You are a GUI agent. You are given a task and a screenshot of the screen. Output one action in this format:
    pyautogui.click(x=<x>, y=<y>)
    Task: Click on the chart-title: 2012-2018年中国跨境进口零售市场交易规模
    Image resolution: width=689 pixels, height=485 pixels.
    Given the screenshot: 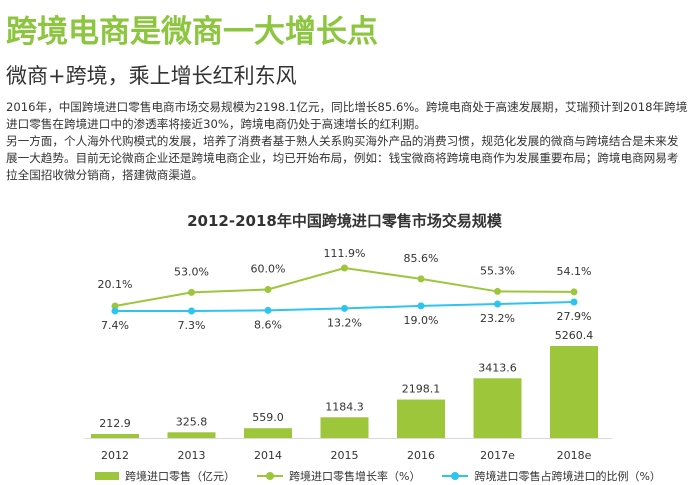 What is the action you would take?
    pyautogui.click(x=344, y=221)
    